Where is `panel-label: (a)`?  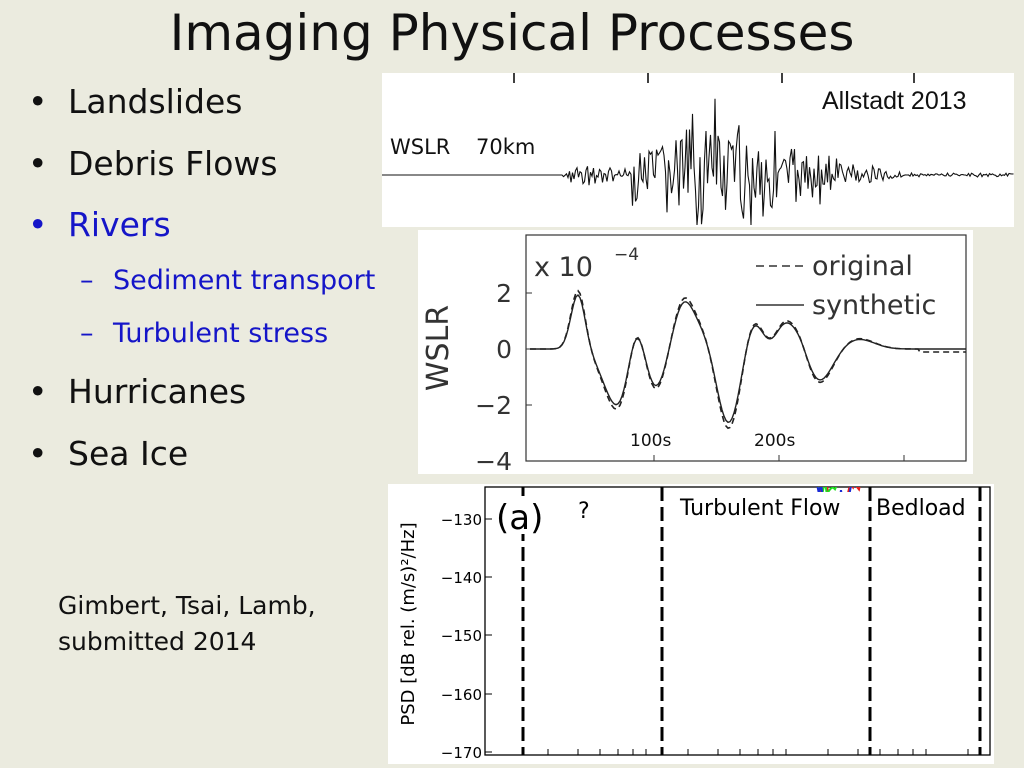 panel-label: (a) is located at coordinates (519, 518).